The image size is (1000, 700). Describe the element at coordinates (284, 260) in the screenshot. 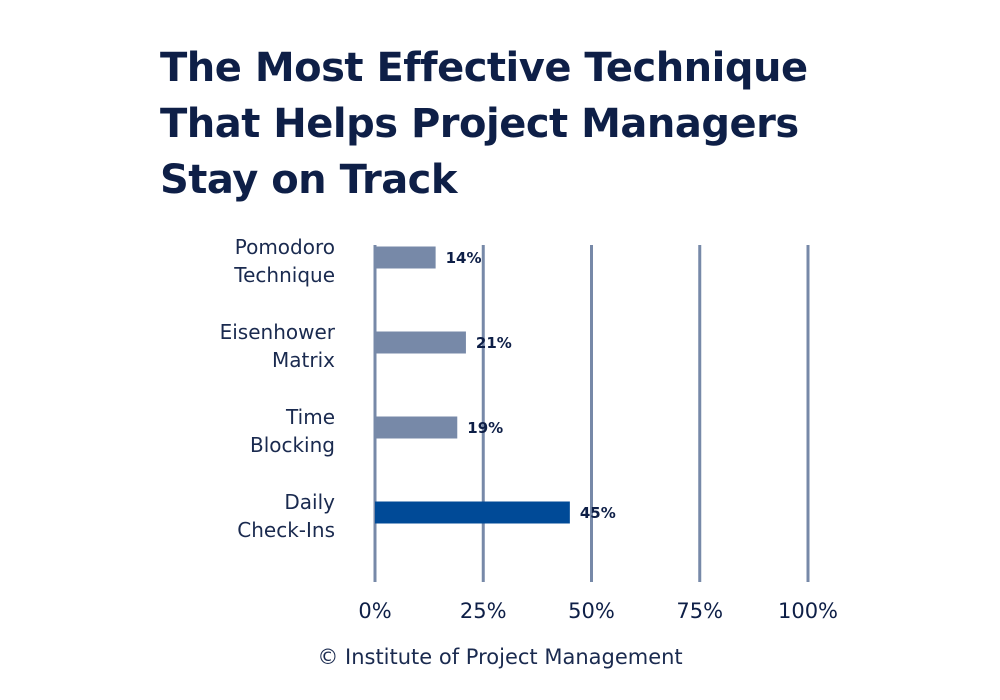

I see `y-tick-label: Pomodoro Technique` at that location.